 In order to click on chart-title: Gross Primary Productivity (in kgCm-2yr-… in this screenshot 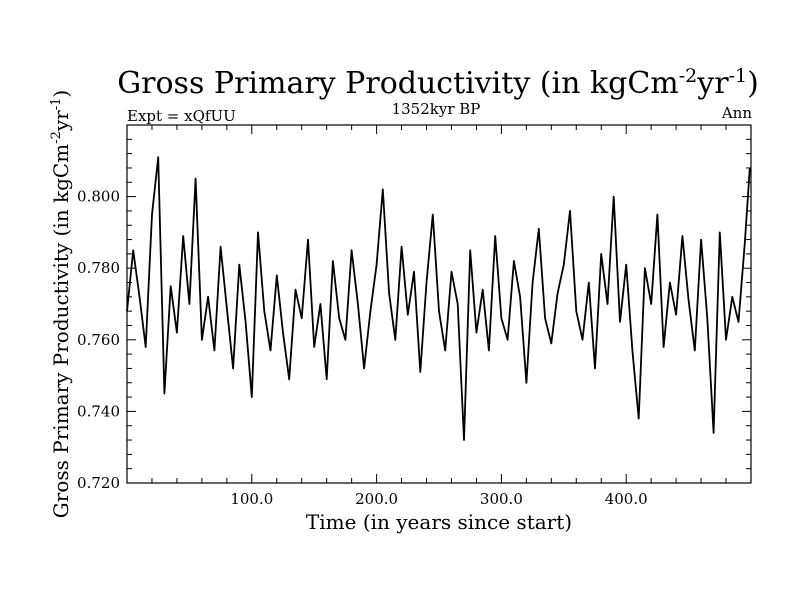, I will do `click(438, 83)`.